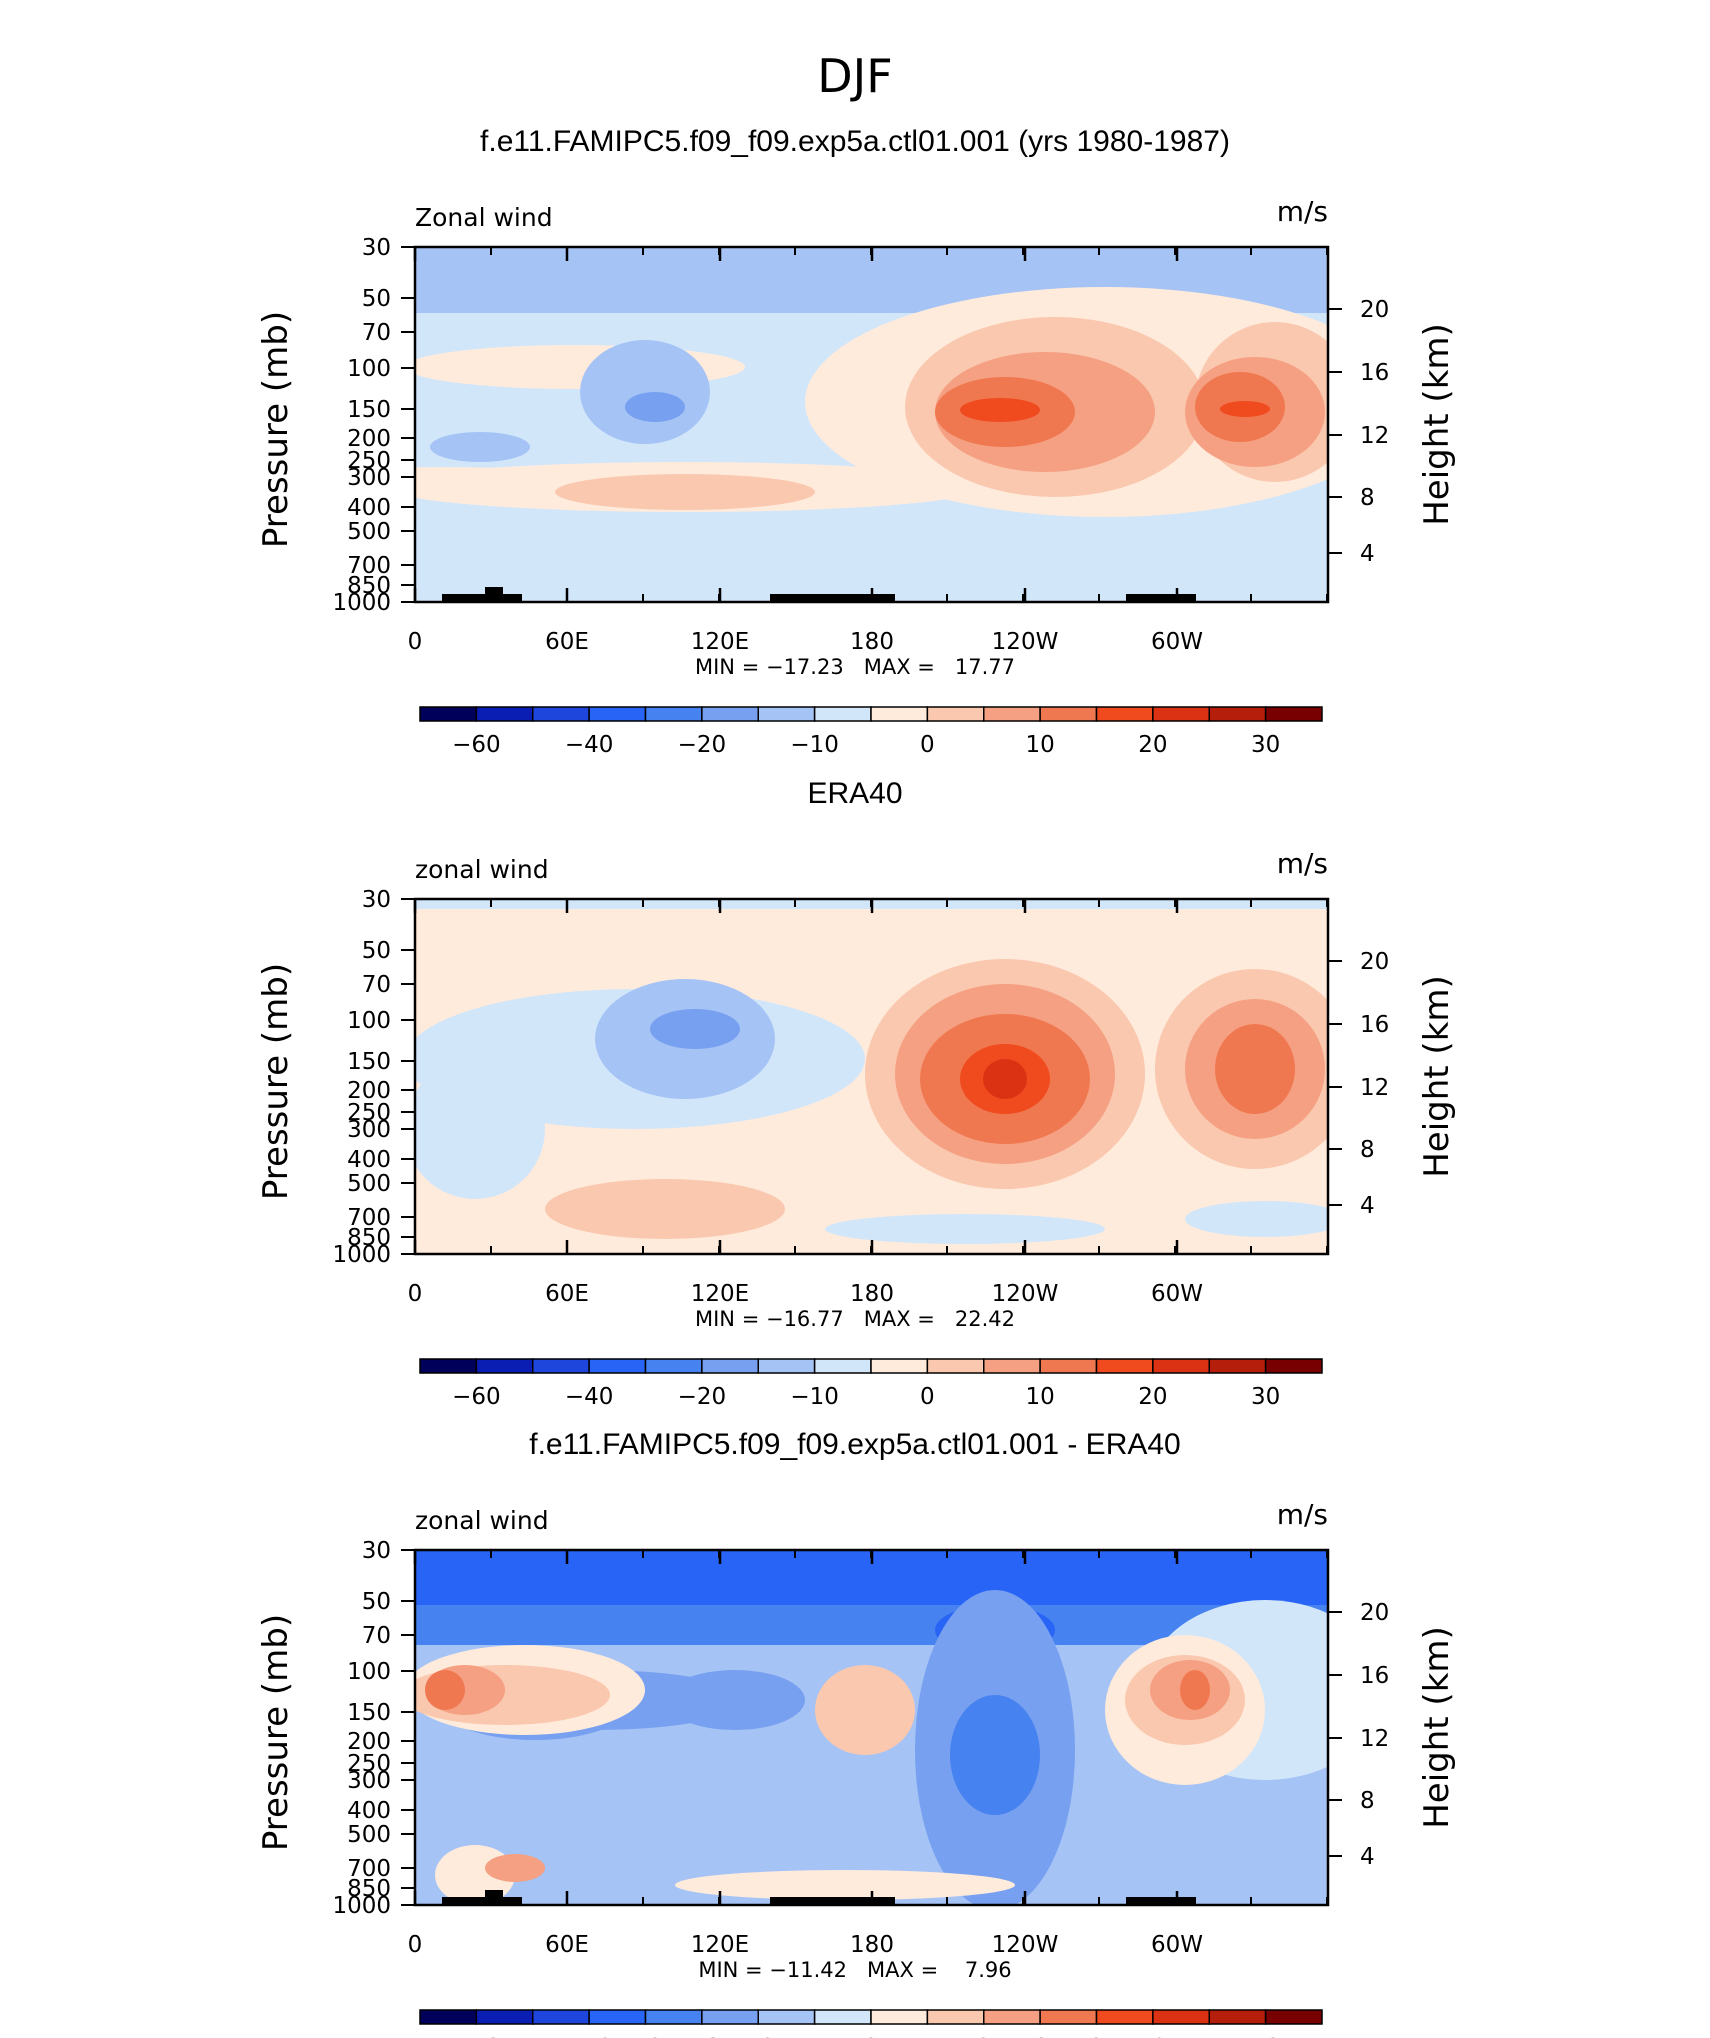  I want to click on colorbar-tick-label: 9, so click(1096, 2036).